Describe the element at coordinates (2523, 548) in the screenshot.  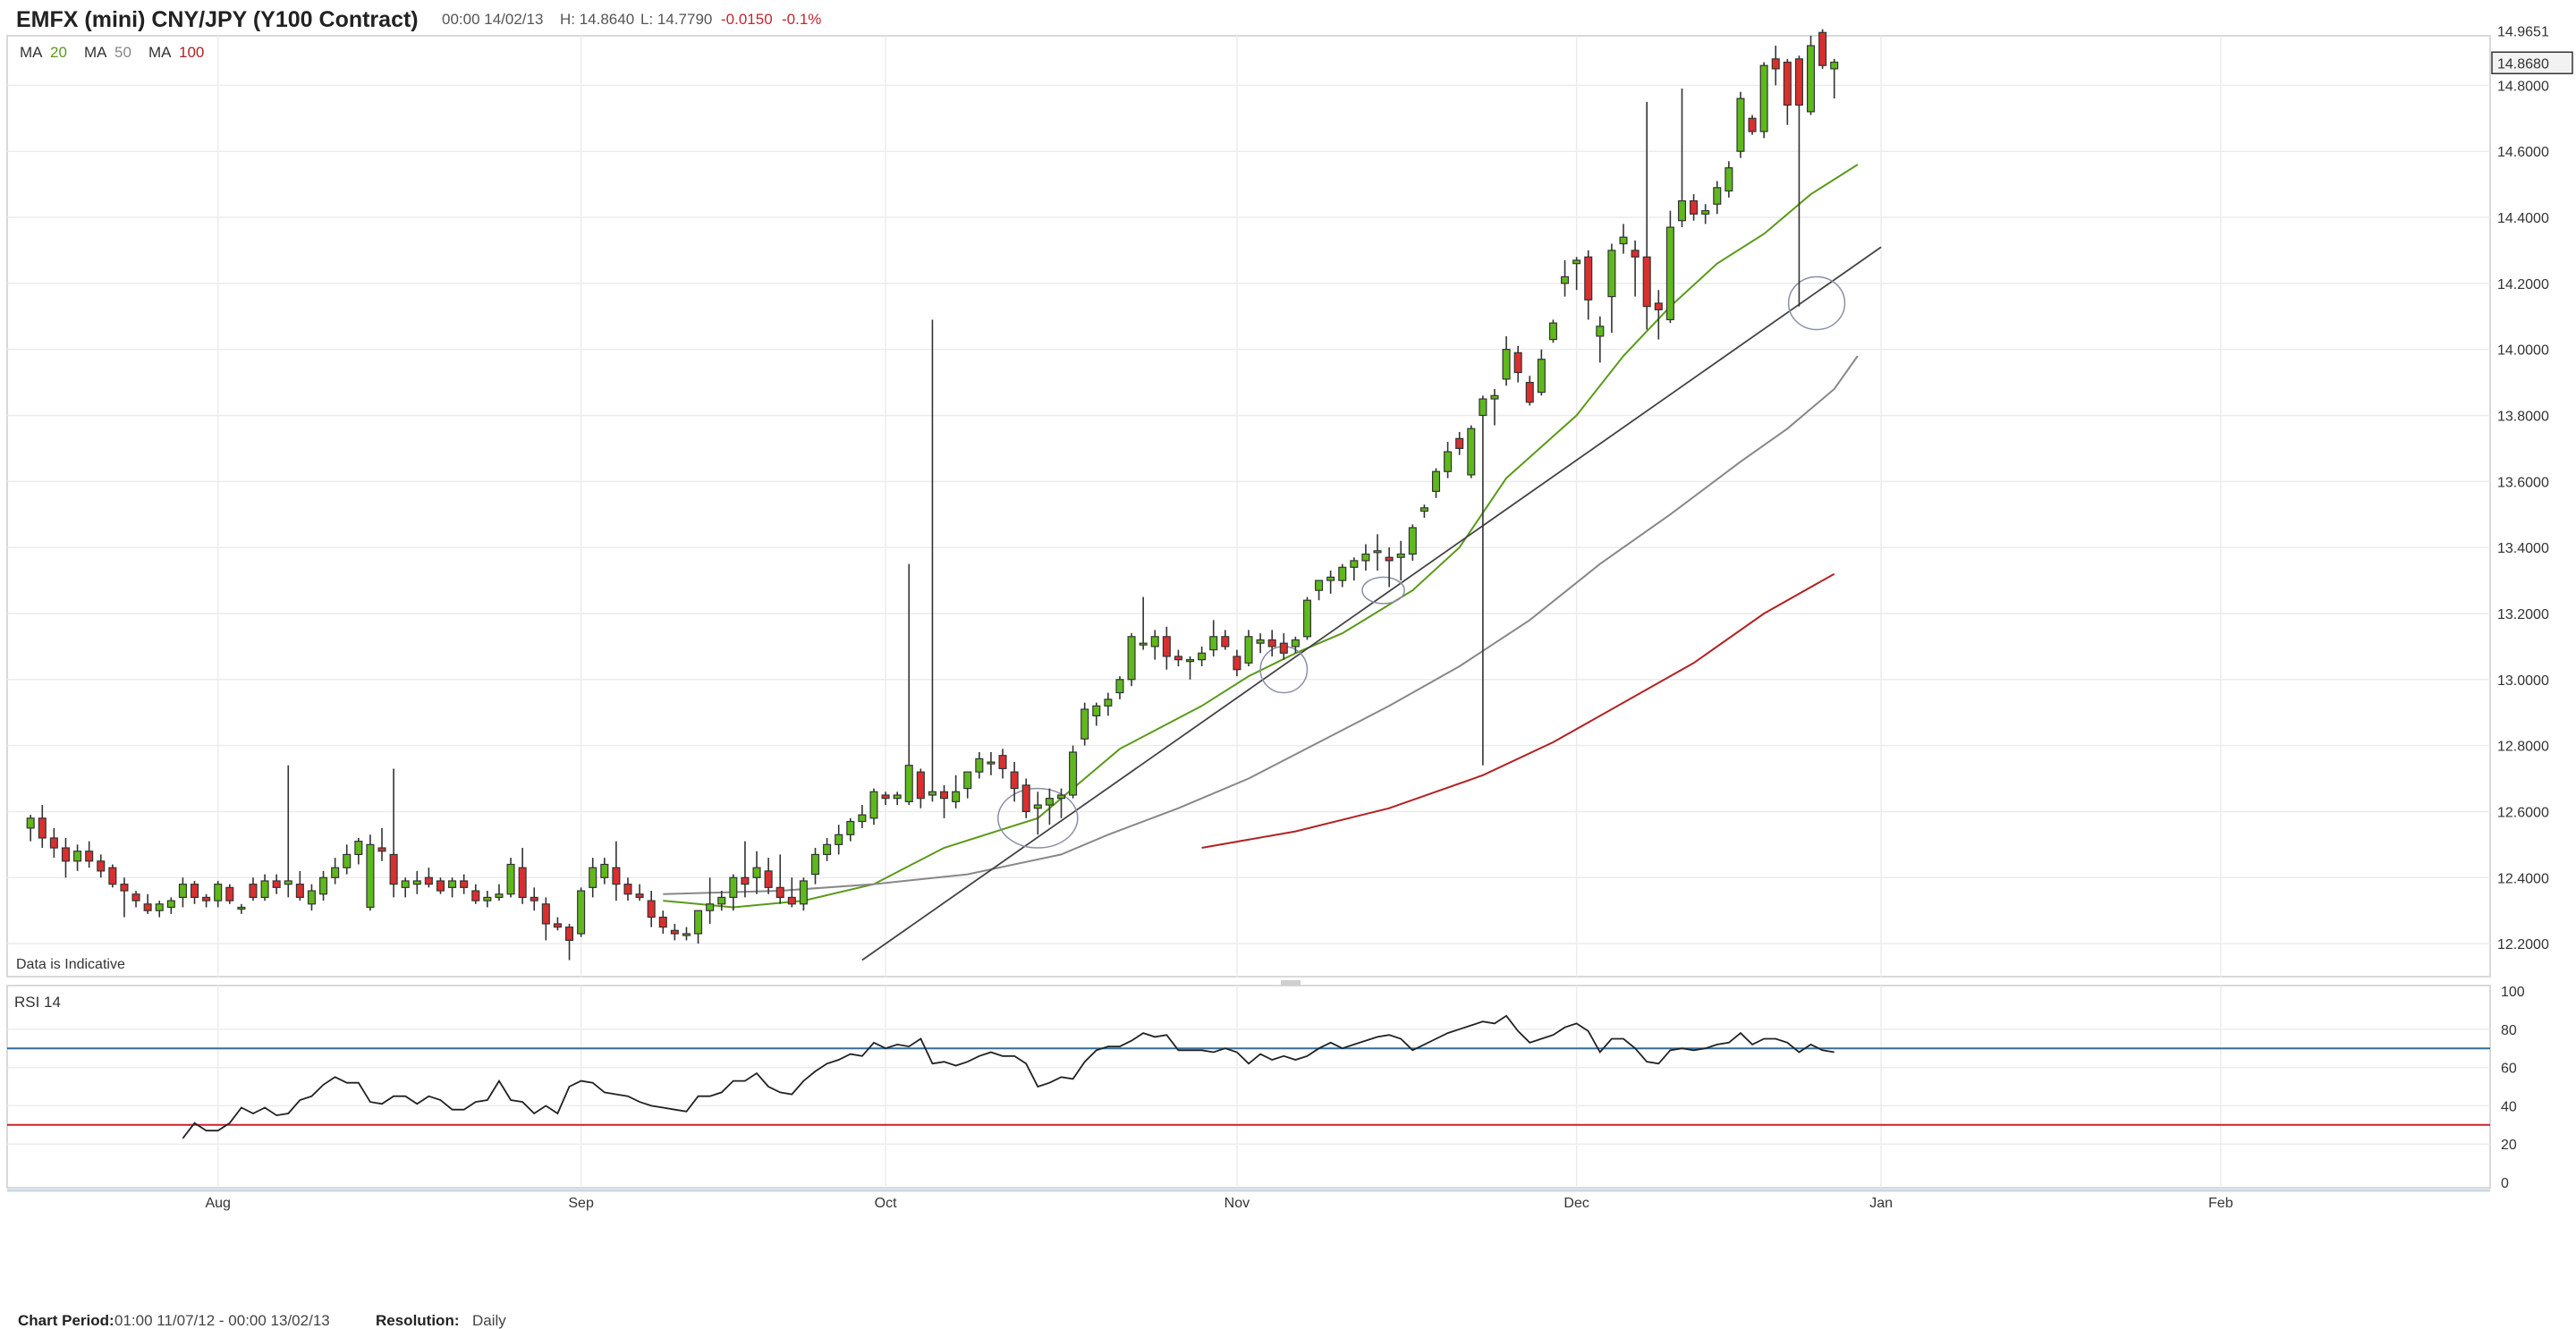
I see `price-tick-label: 13.4000` at that location.